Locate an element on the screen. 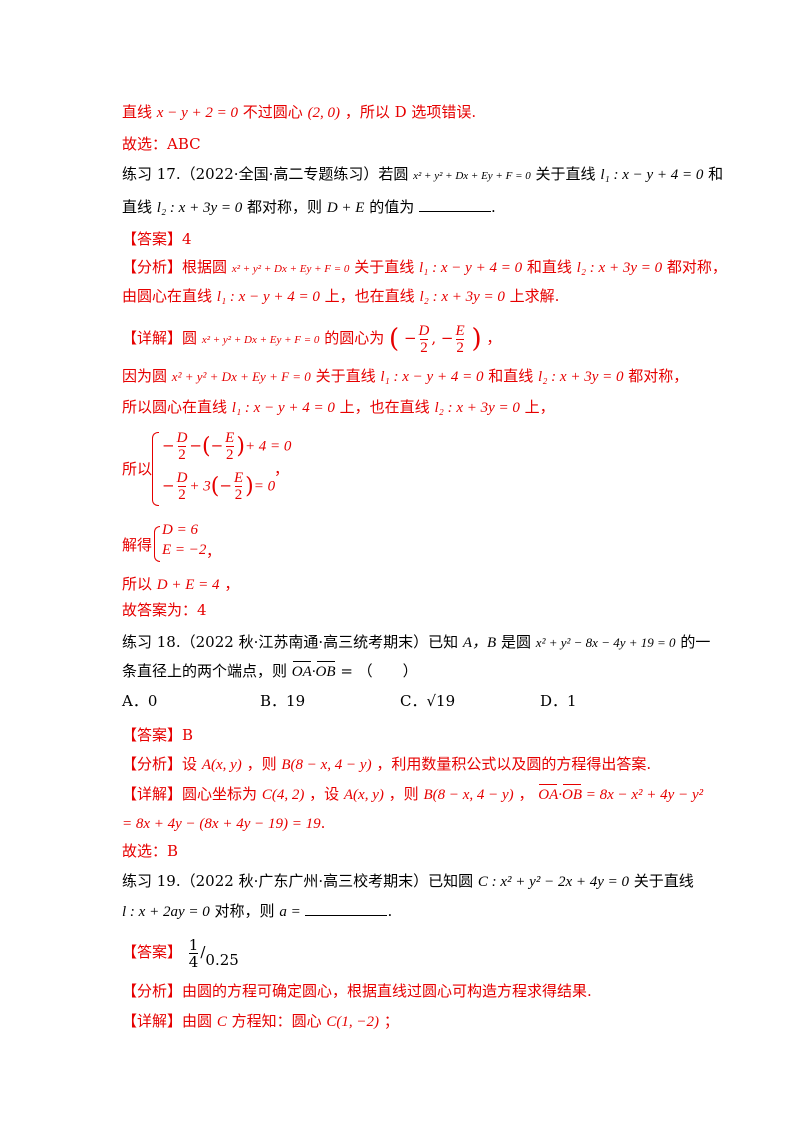 The width and height of the screenshot is (800, 1132). detail-18-line-2: = 8x + 4y − (8x + 4y − 19) = 19. is located at coordinates (223, 823).